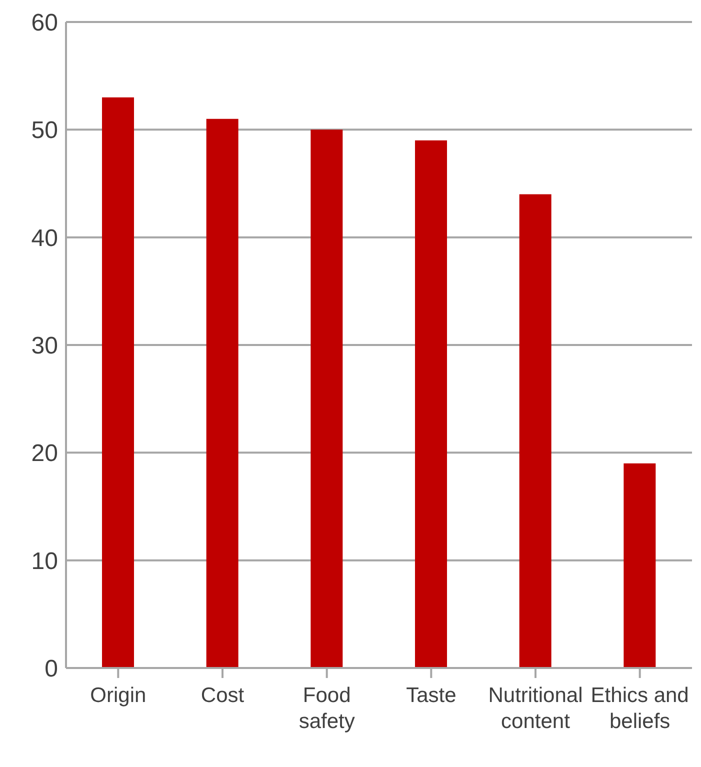 The width and height of the screenshot is (701, 767). I want to click on y-tick-label: 20, so click(44, 454).